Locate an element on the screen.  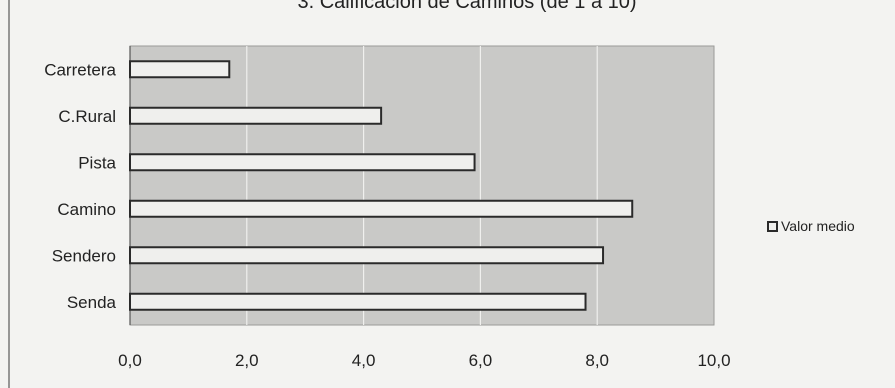
x-tick-label: 10,0 is located at coordinates (713, 360).